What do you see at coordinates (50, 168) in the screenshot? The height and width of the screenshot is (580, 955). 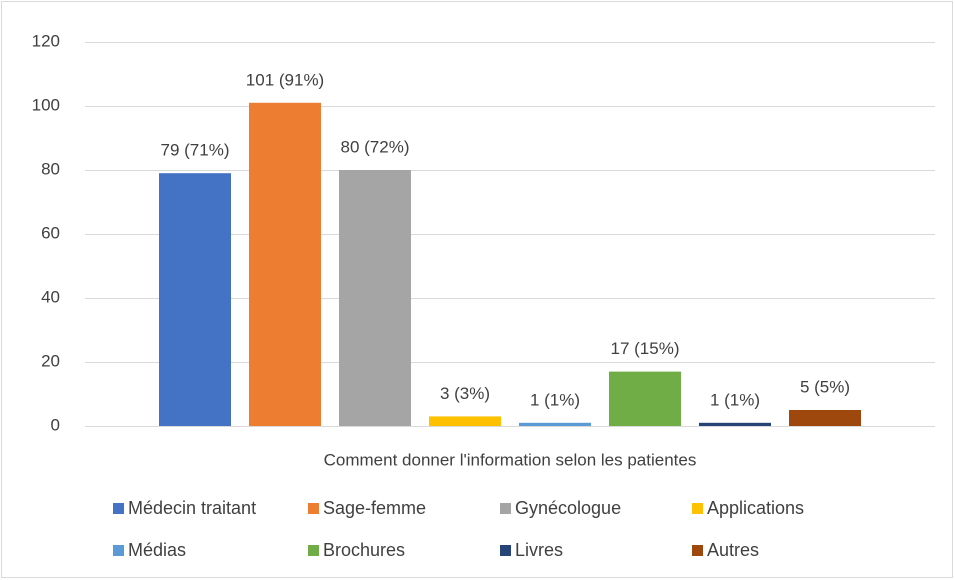 I see `y-tick-label: 80` at bounding box center [50, 168].